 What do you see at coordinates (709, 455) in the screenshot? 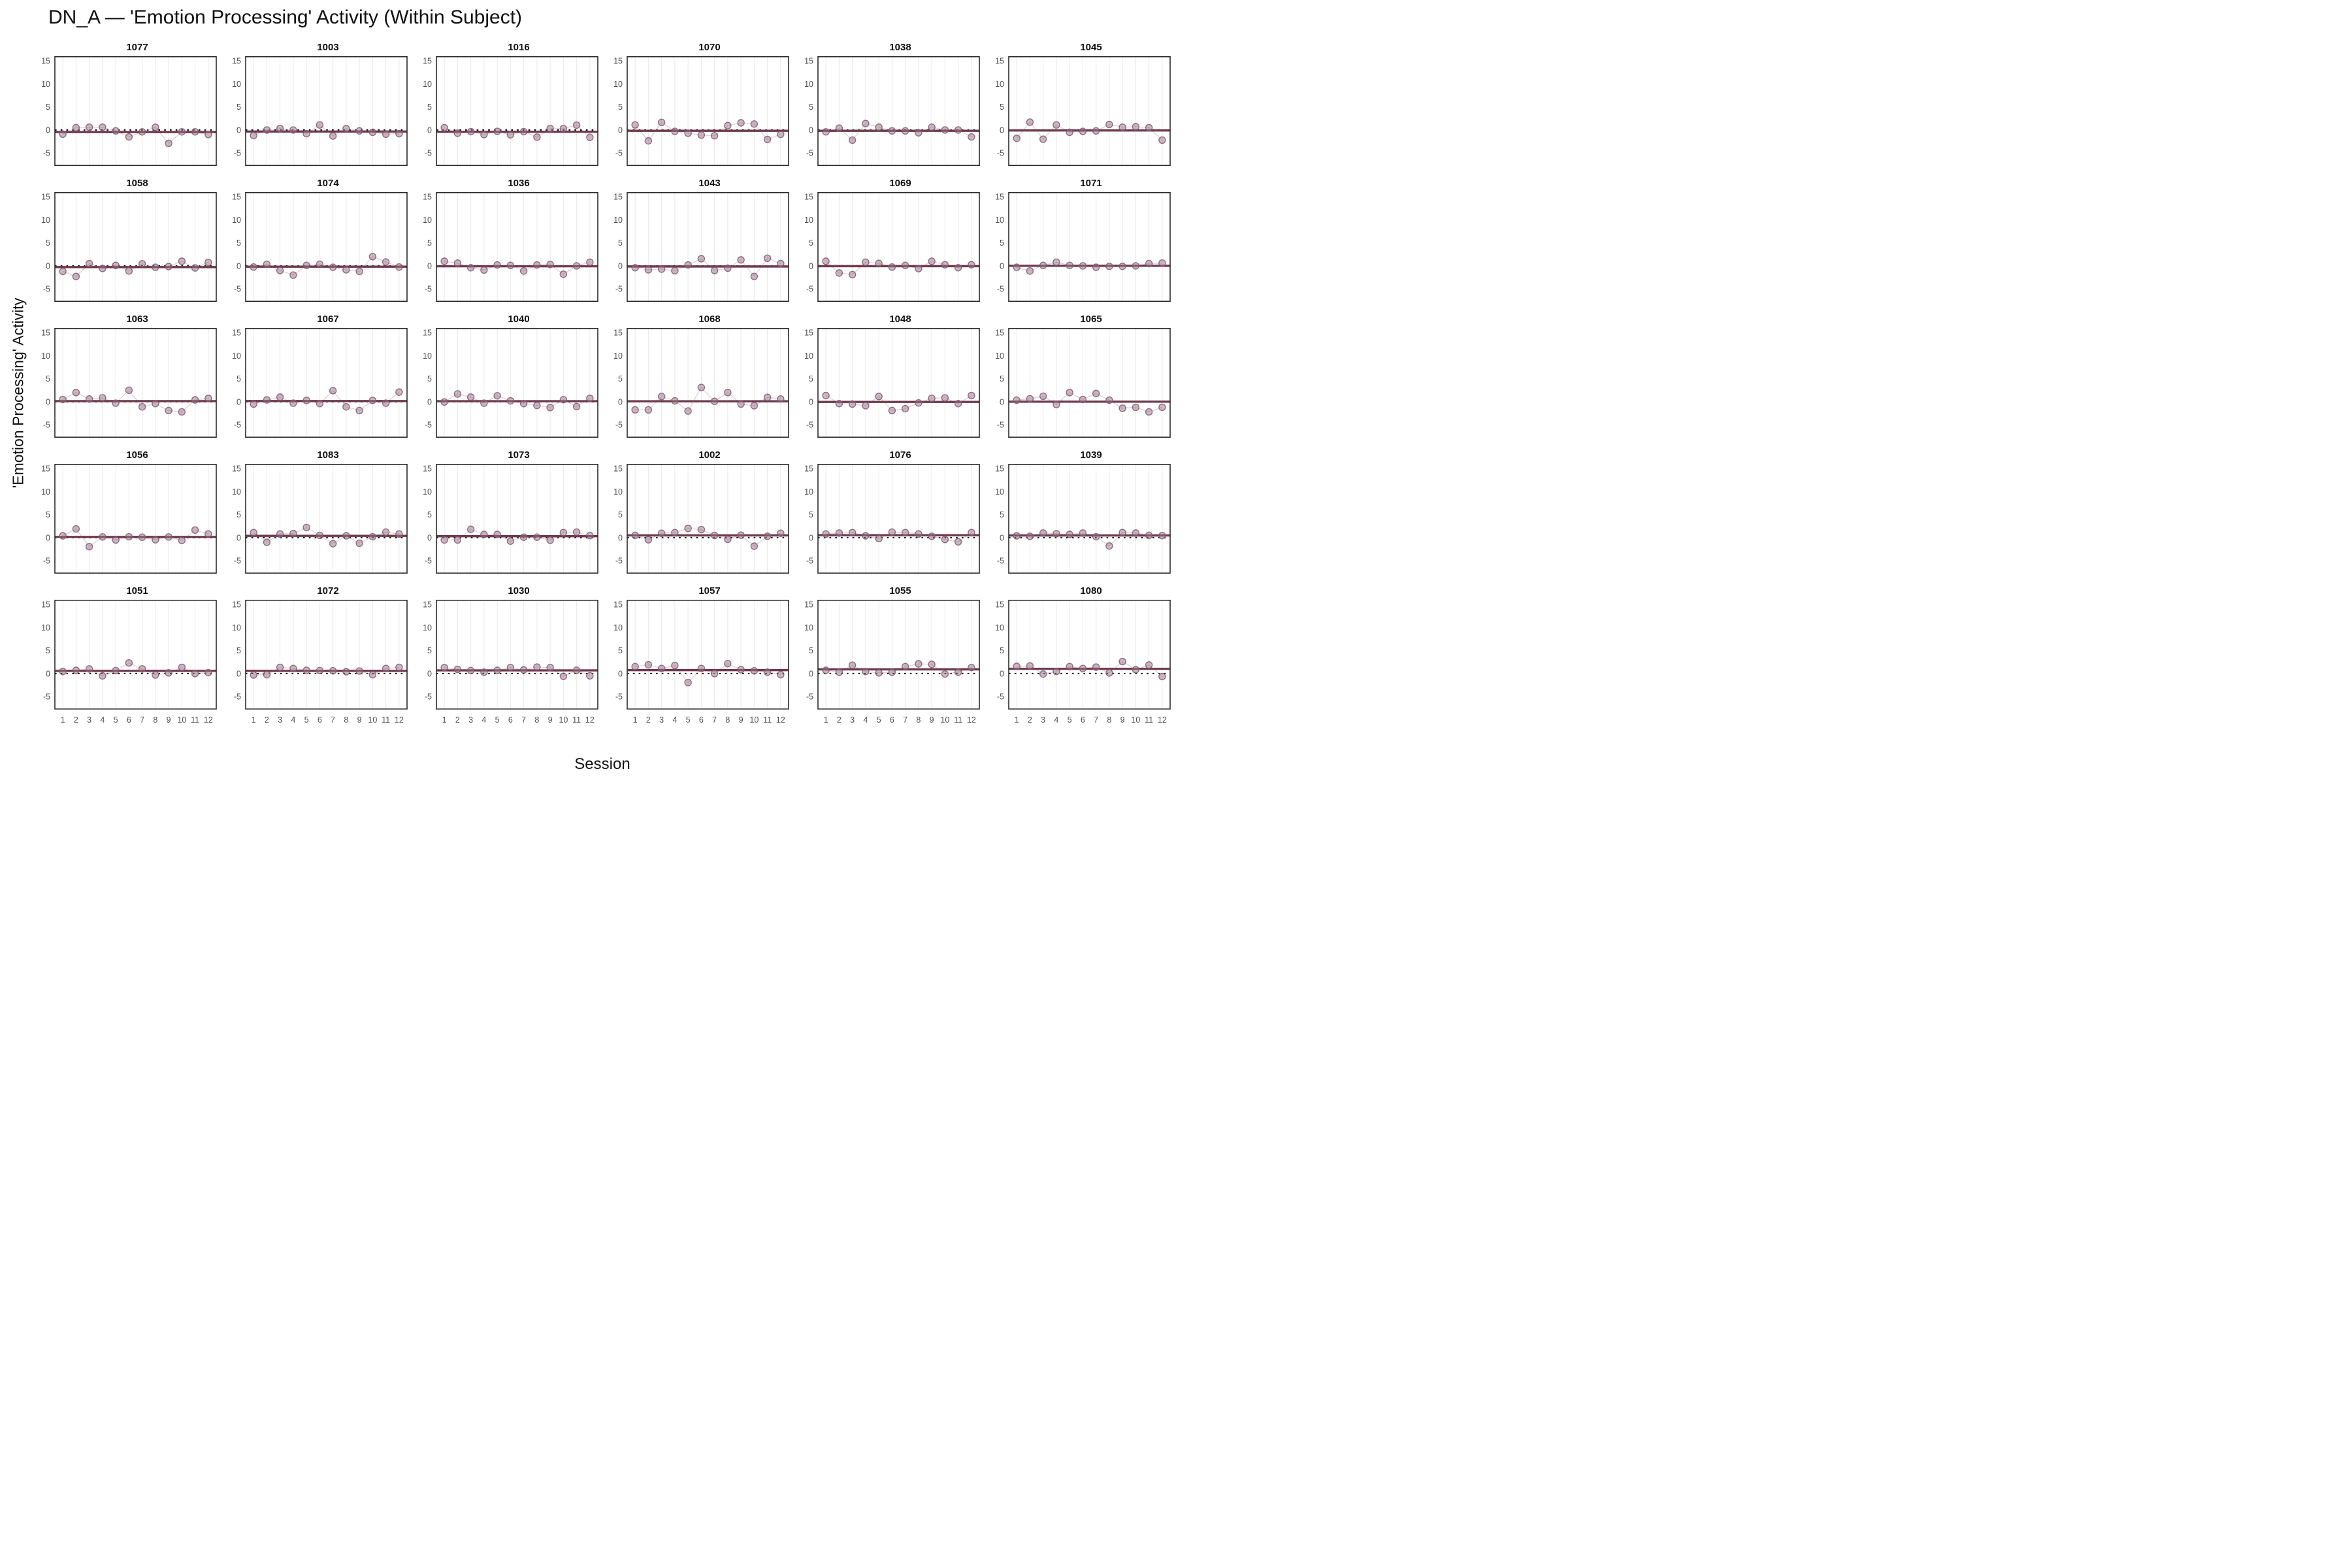
I see `facet-title: 1002` at bounding box center [709, 455].